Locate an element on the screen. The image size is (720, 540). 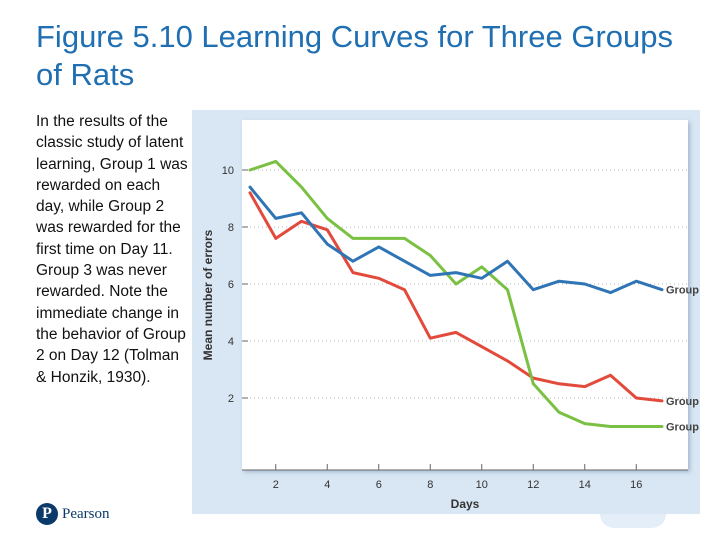
pearson-logo-text: Pearson is located at coordinates (86, 513).